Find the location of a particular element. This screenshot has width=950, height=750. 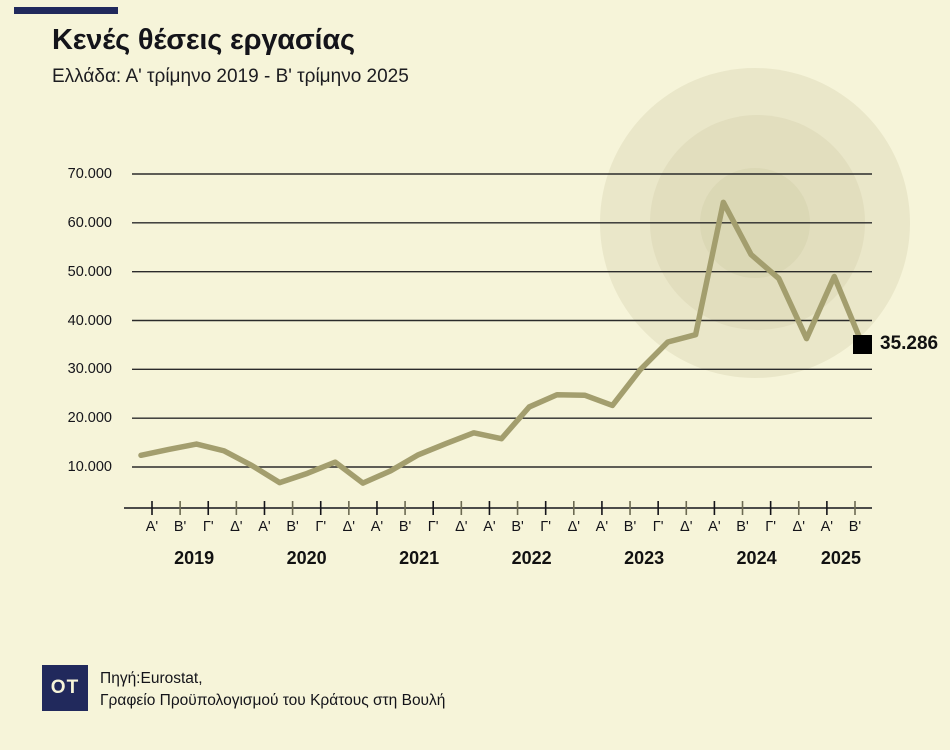

ot-logo: ΟΤ is located at coordinates (65, 688).